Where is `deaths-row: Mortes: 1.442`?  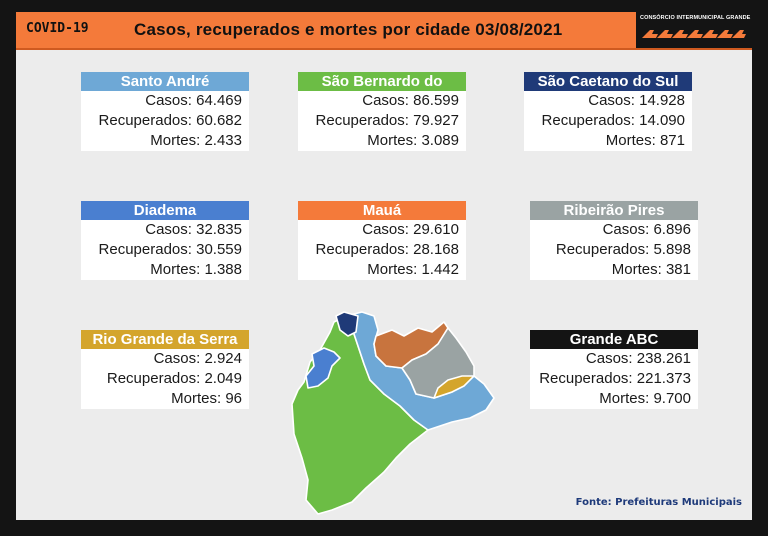
deaths-row: Mortes: 1.442 is located at coordinates (382, 270).